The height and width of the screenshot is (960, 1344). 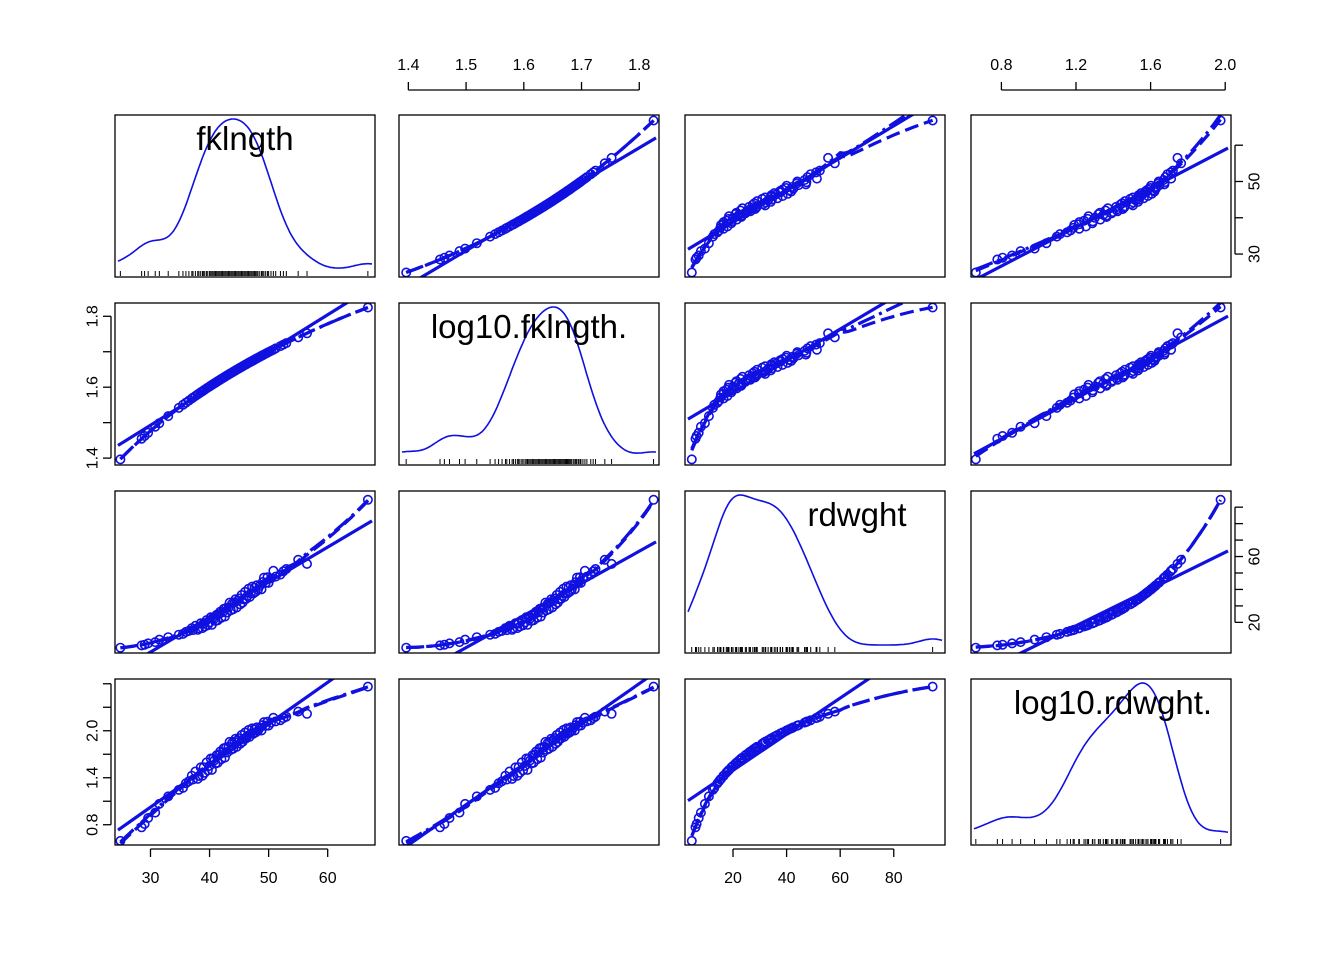 I want to click on panel-fklngth-vs-rdwght, so click(x=815, y=196).